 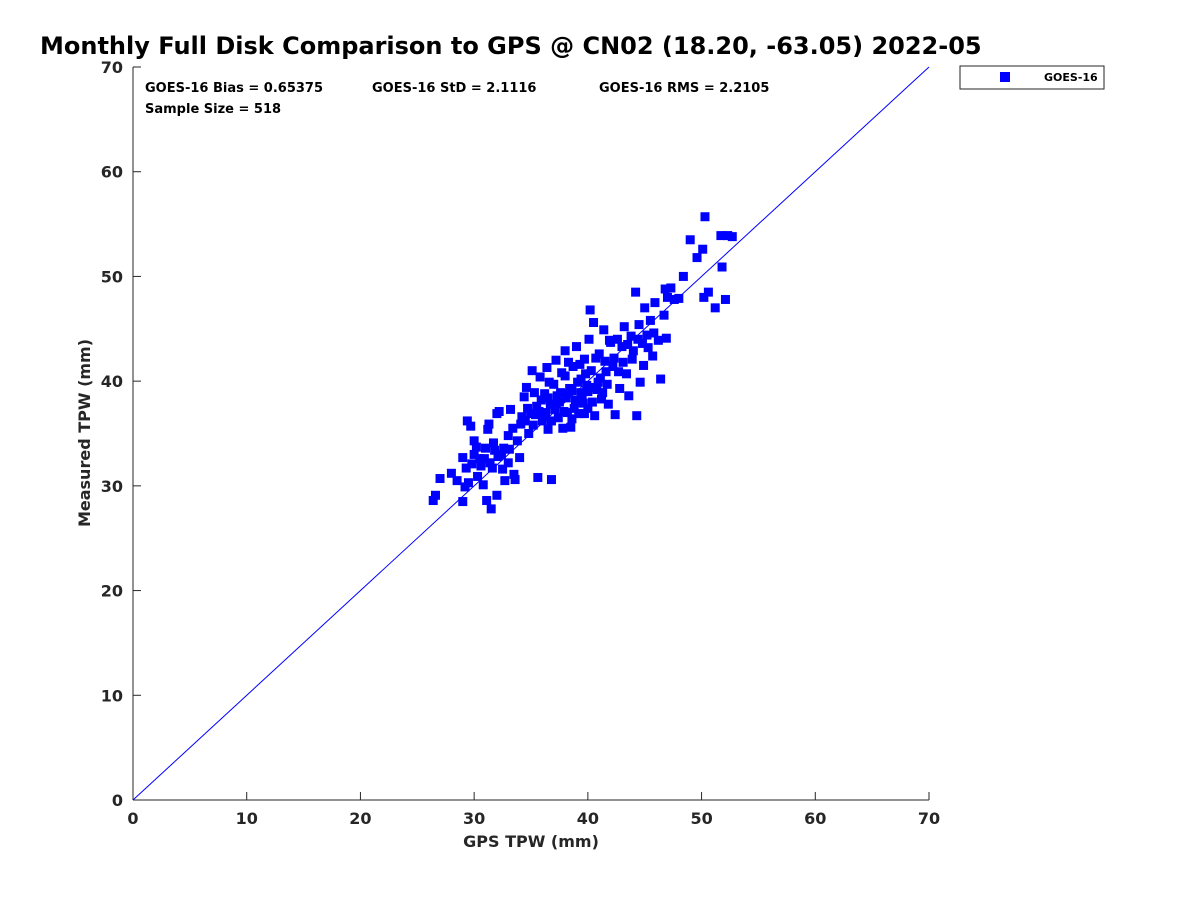 What do you see at coordinates (112, 486) in the screenshot?
I see `y-tick-label: 30` at bounding box center [112, 486].